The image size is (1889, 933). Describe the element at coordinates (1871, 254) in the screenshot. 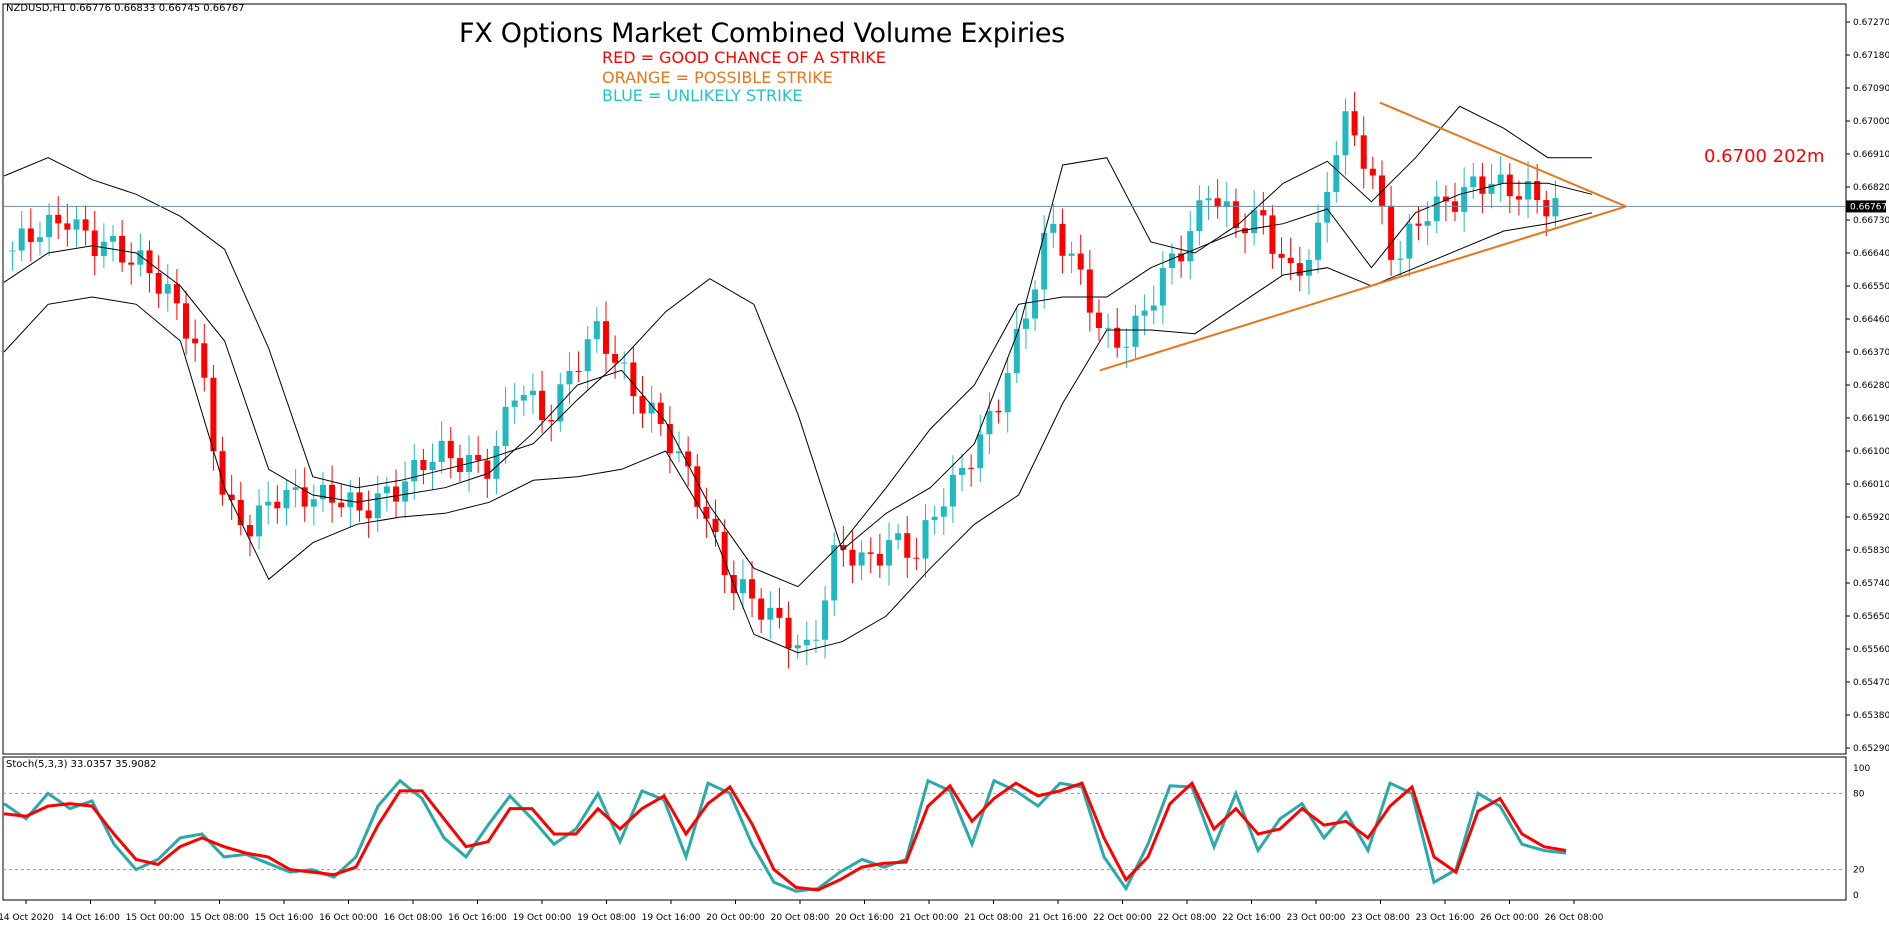

I see `price-tick-label: 0.66640` at that location.